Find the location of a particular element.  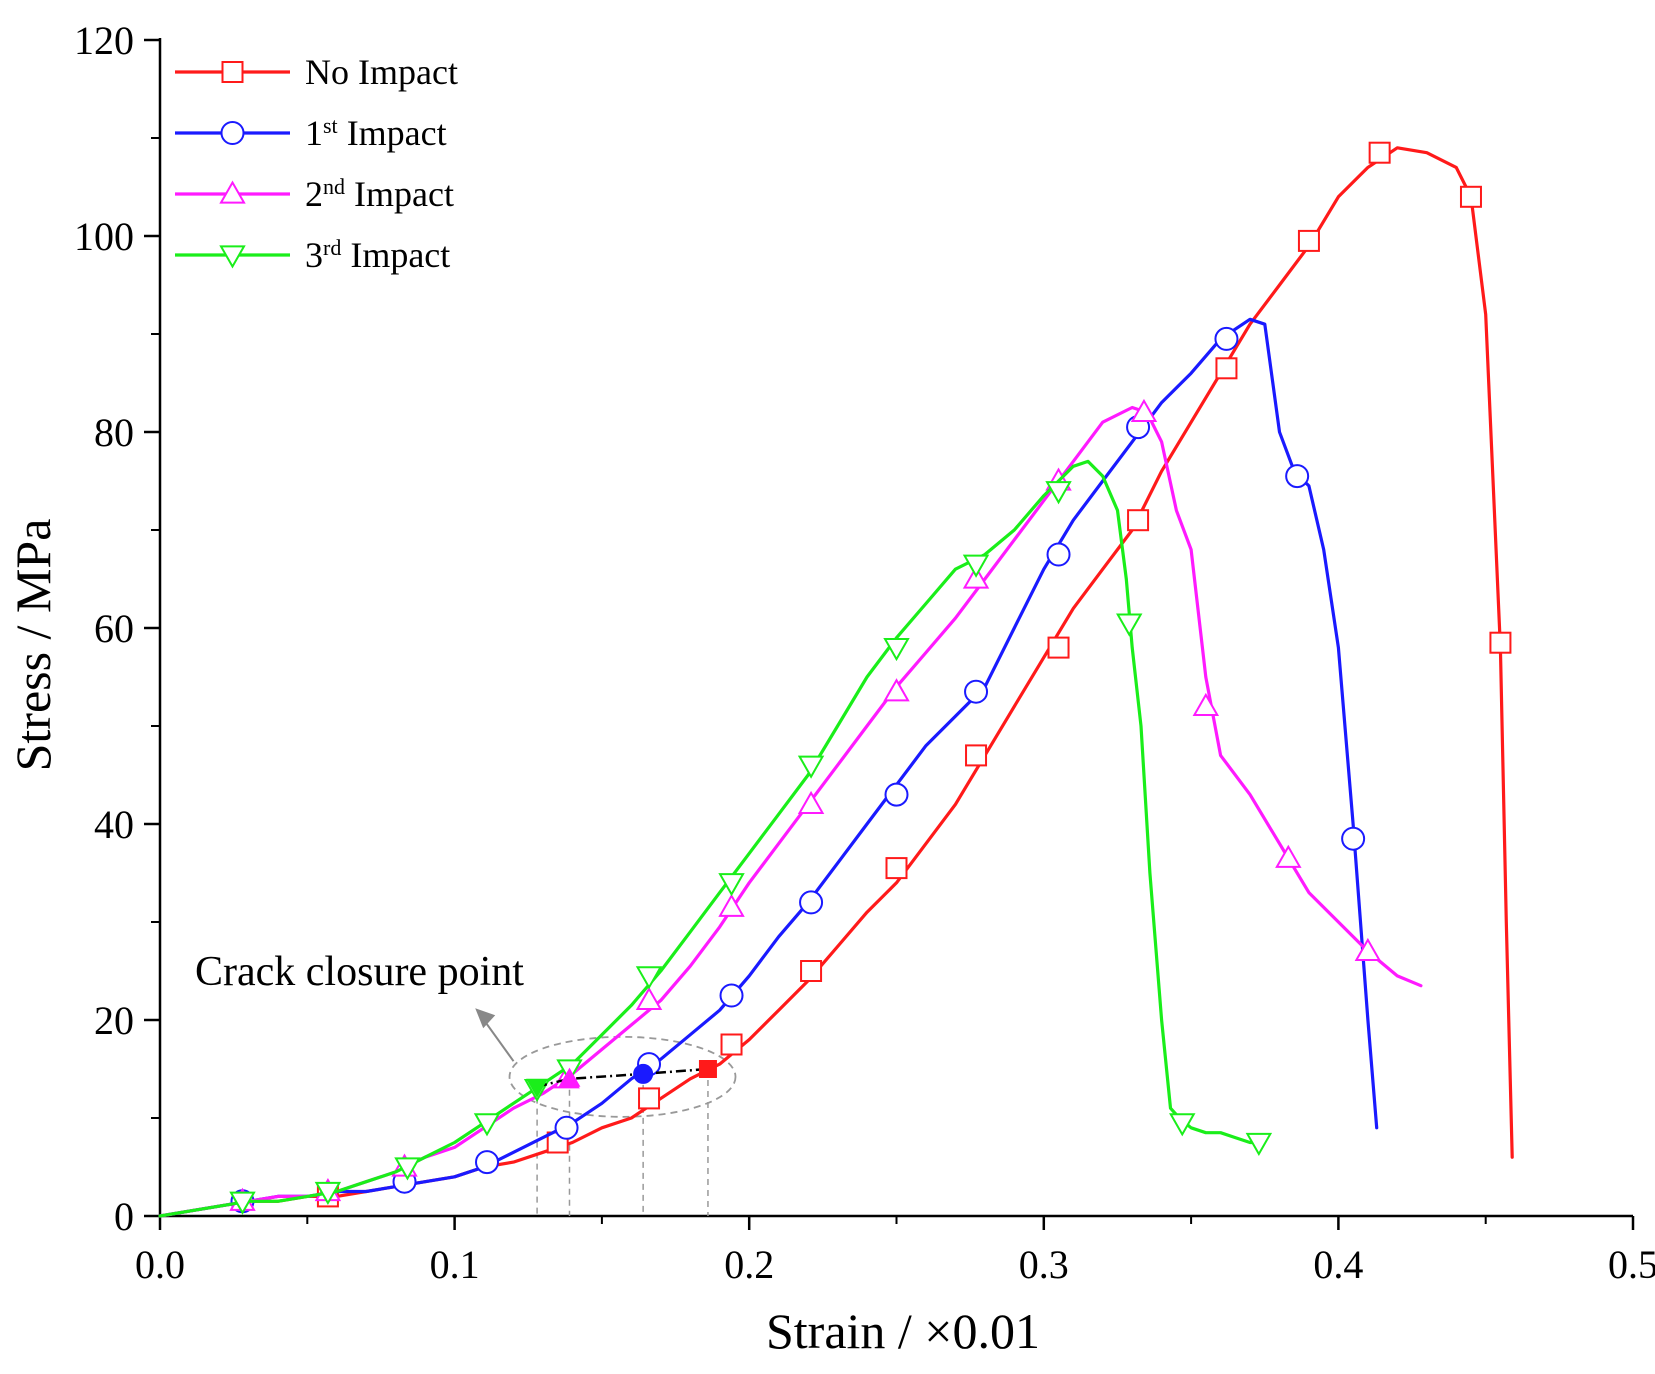

y-tick-label: 0 is located at coordinates (124, 1216).